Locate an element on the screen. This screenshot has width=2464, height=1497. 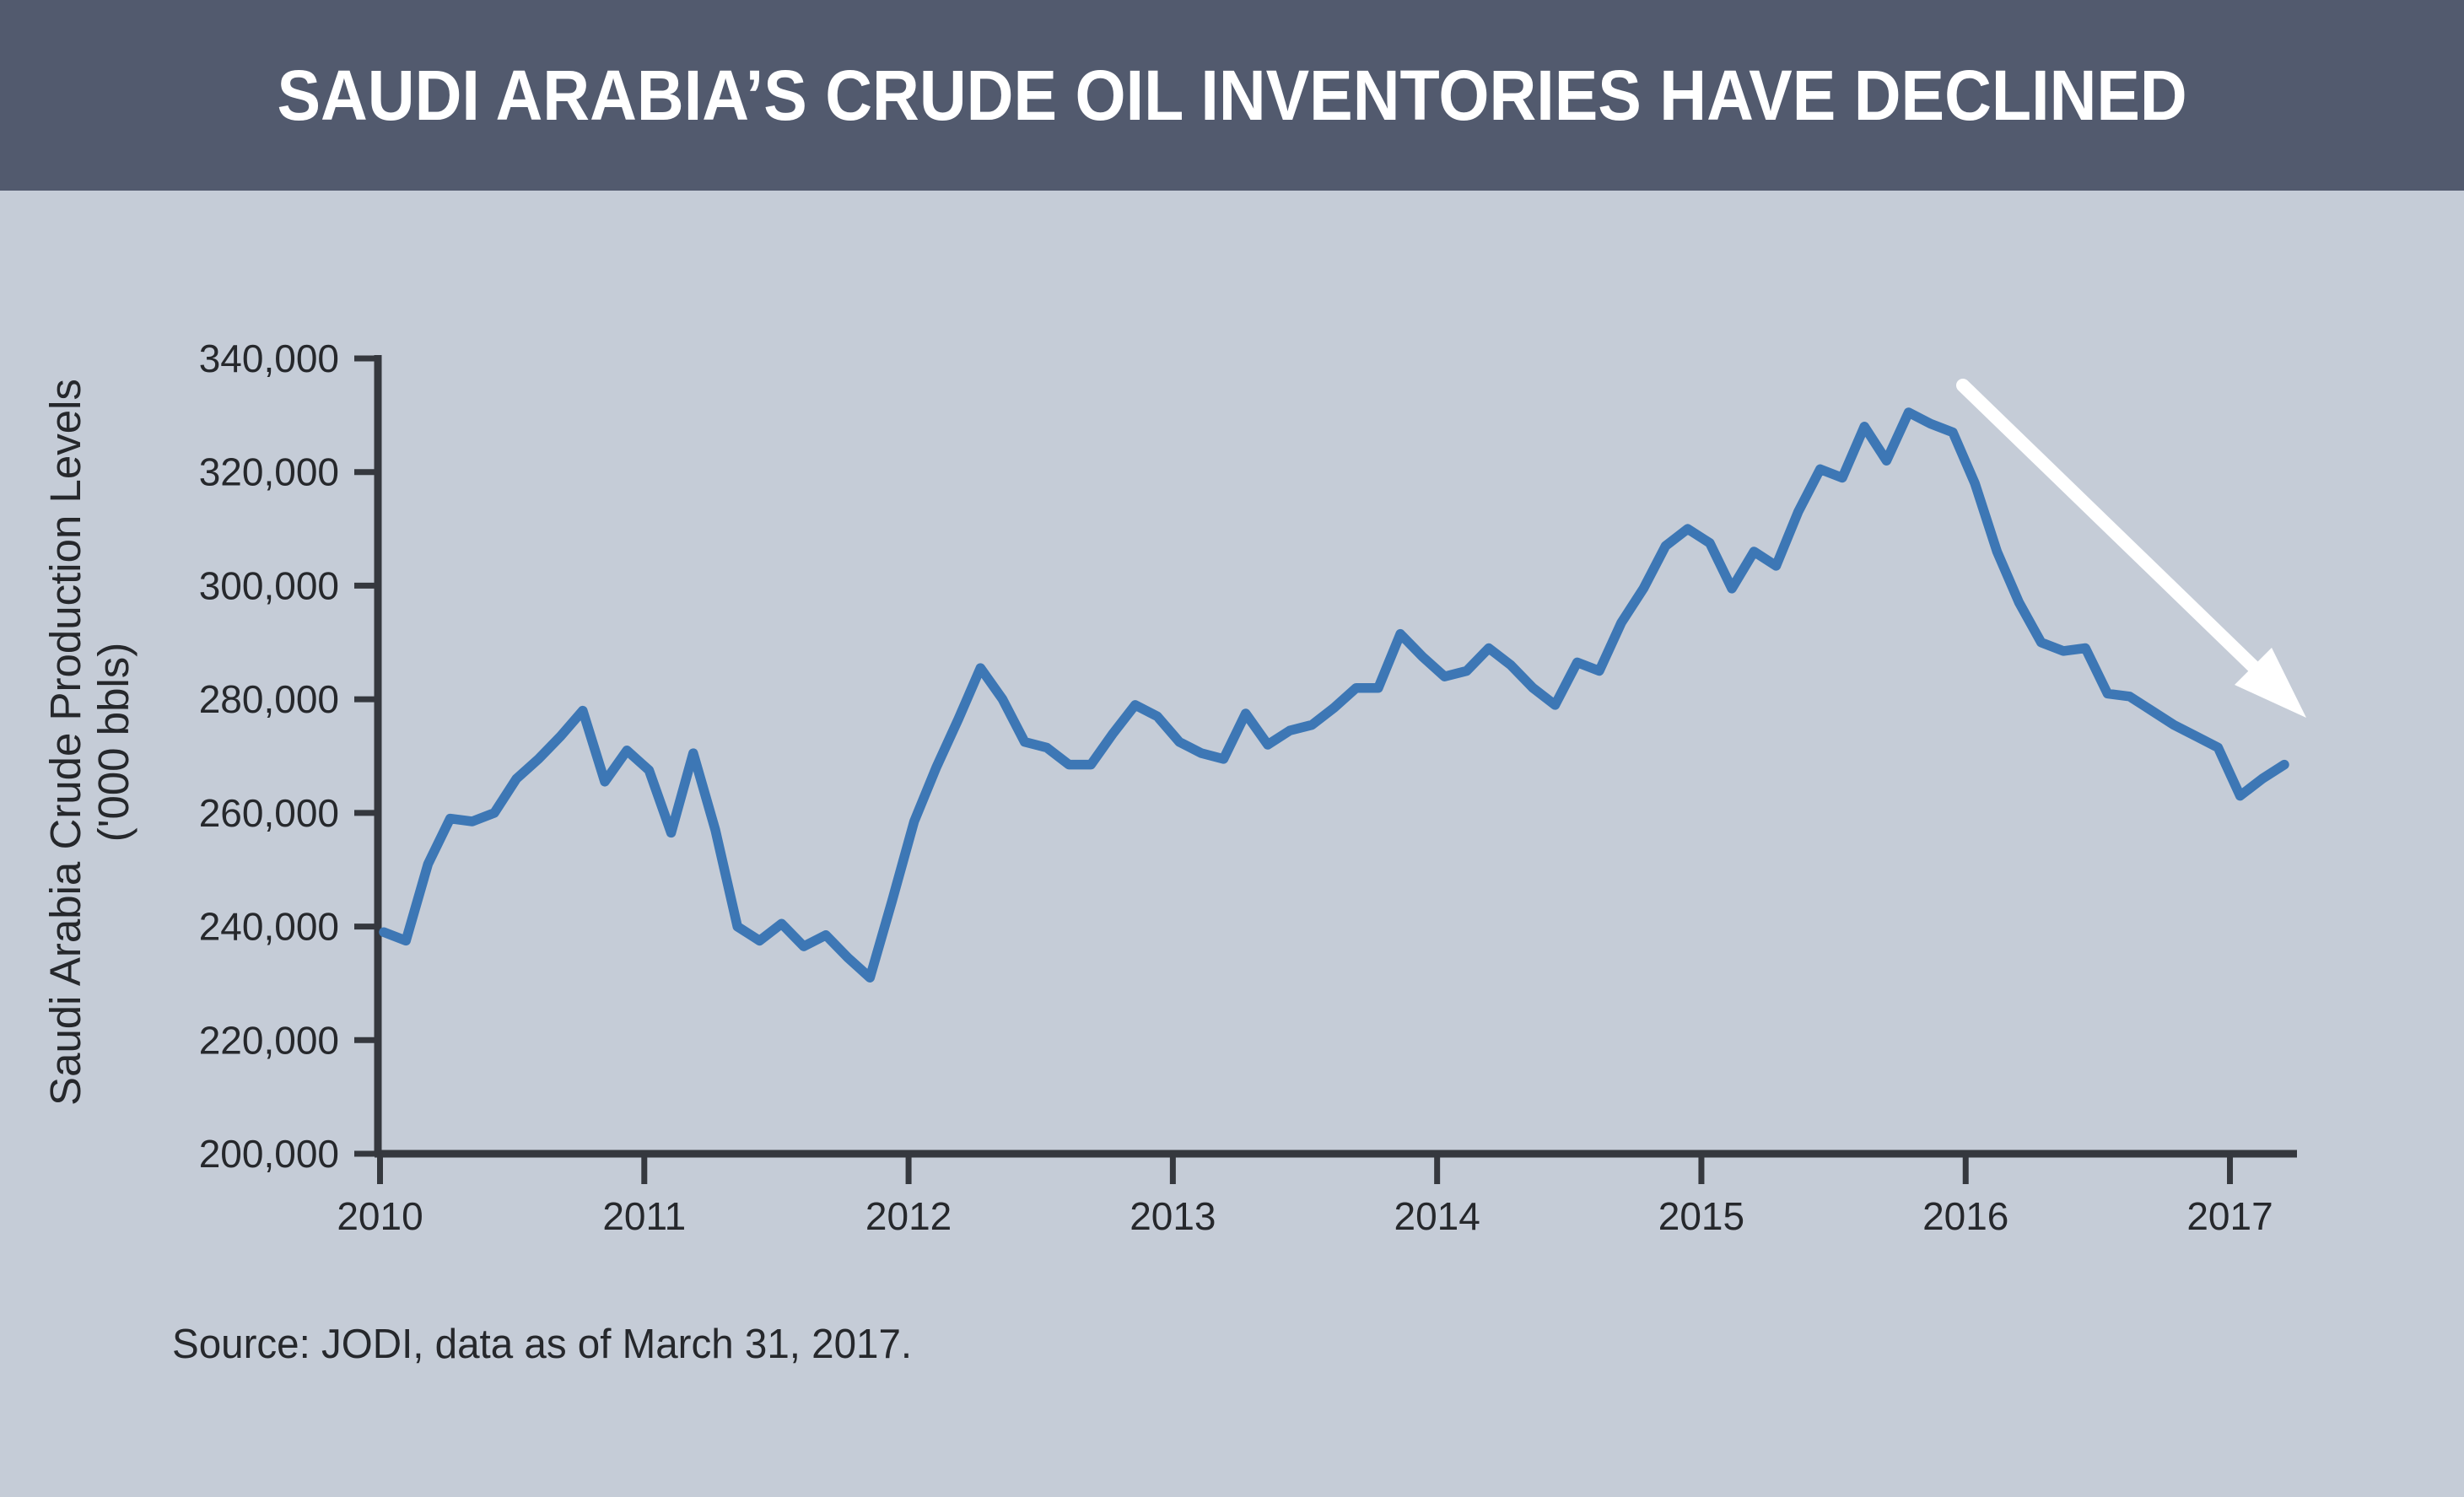
source-note: Source: JODI, data as of March 31, 2017. is located at coordinates (542, 1345).